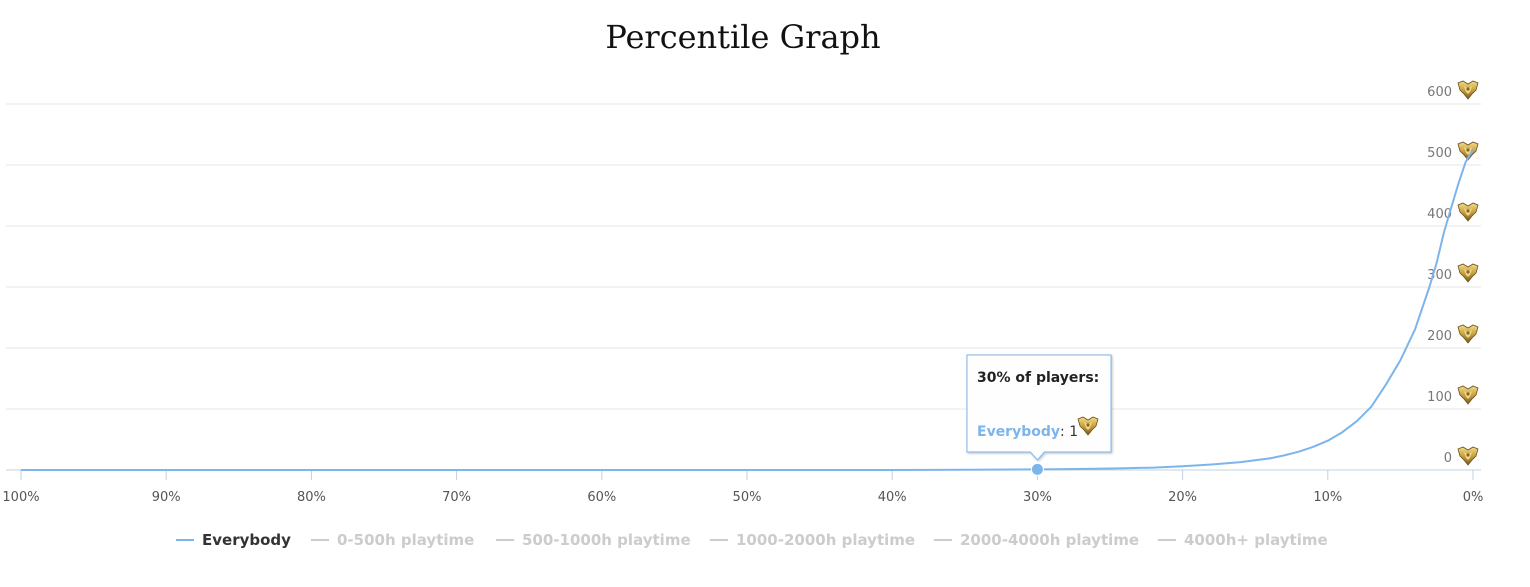 The image size is (1530, 587). Describe the element at coordinates (1037, 469) in the screenshot. I see `hover-point` at that location.